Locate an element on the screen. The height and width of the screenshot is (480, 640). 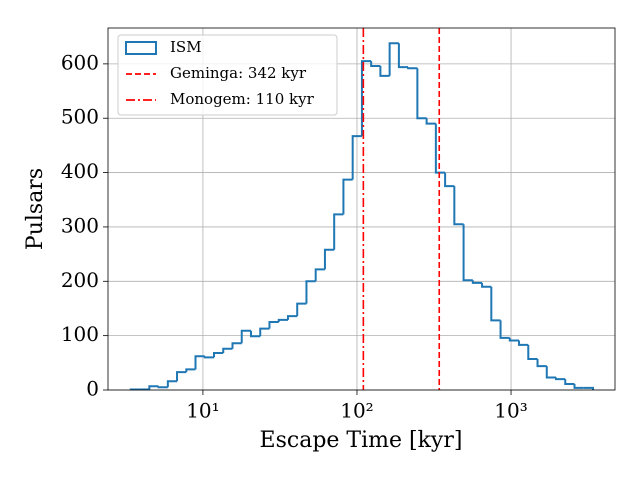
x-axis-label: Escape Time [kyr] is located at coordinates (361, 440).